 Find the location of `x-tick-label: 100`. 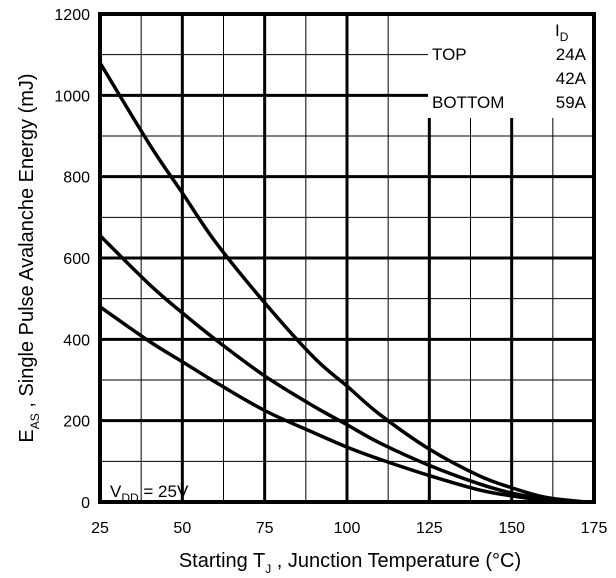

x-tick-label: 100 is located at coordinates (347, 528).